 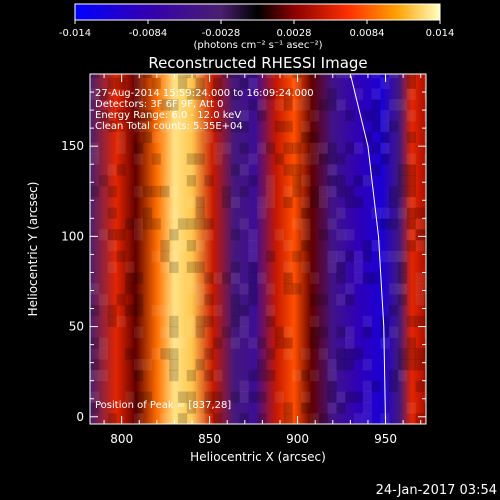 What do you see at coordinates (221, 33) in the screenshot?
I see `colorbar-tick-label: -0.0028` at bounding box center [221, 33].